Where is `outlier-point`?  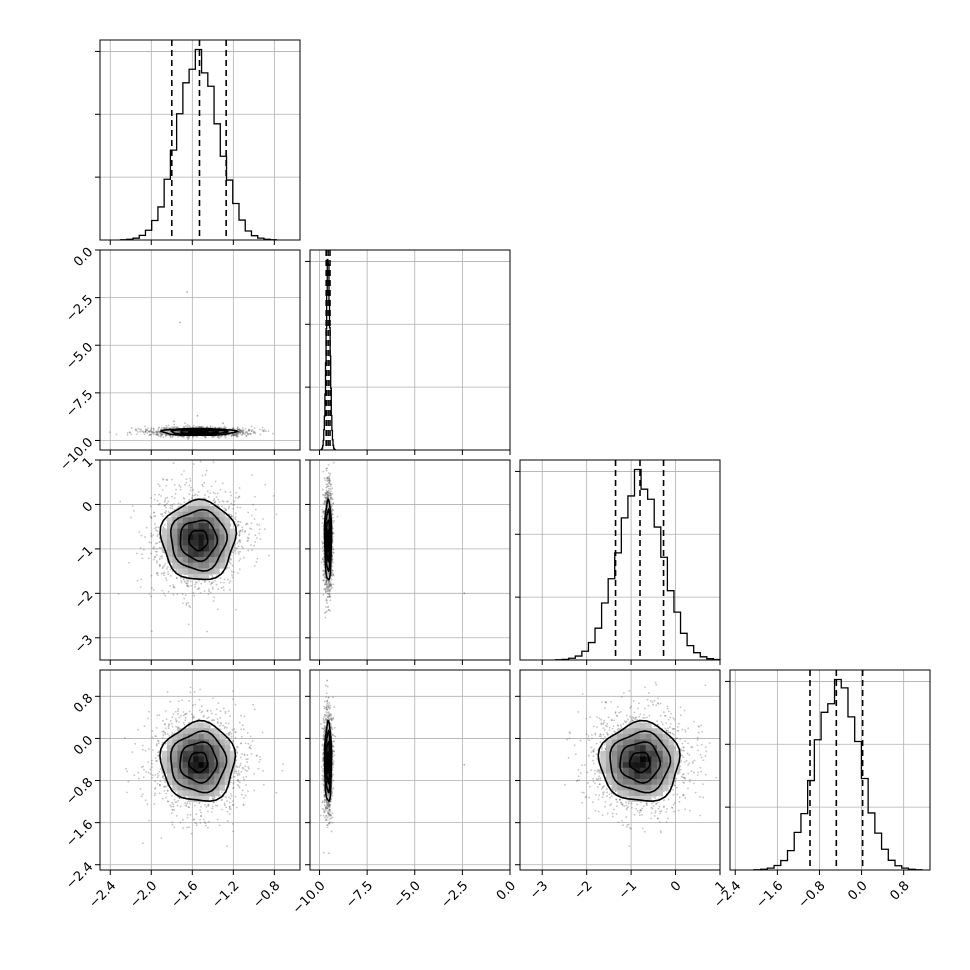 outlier-point is located at coordinates (223, 423).